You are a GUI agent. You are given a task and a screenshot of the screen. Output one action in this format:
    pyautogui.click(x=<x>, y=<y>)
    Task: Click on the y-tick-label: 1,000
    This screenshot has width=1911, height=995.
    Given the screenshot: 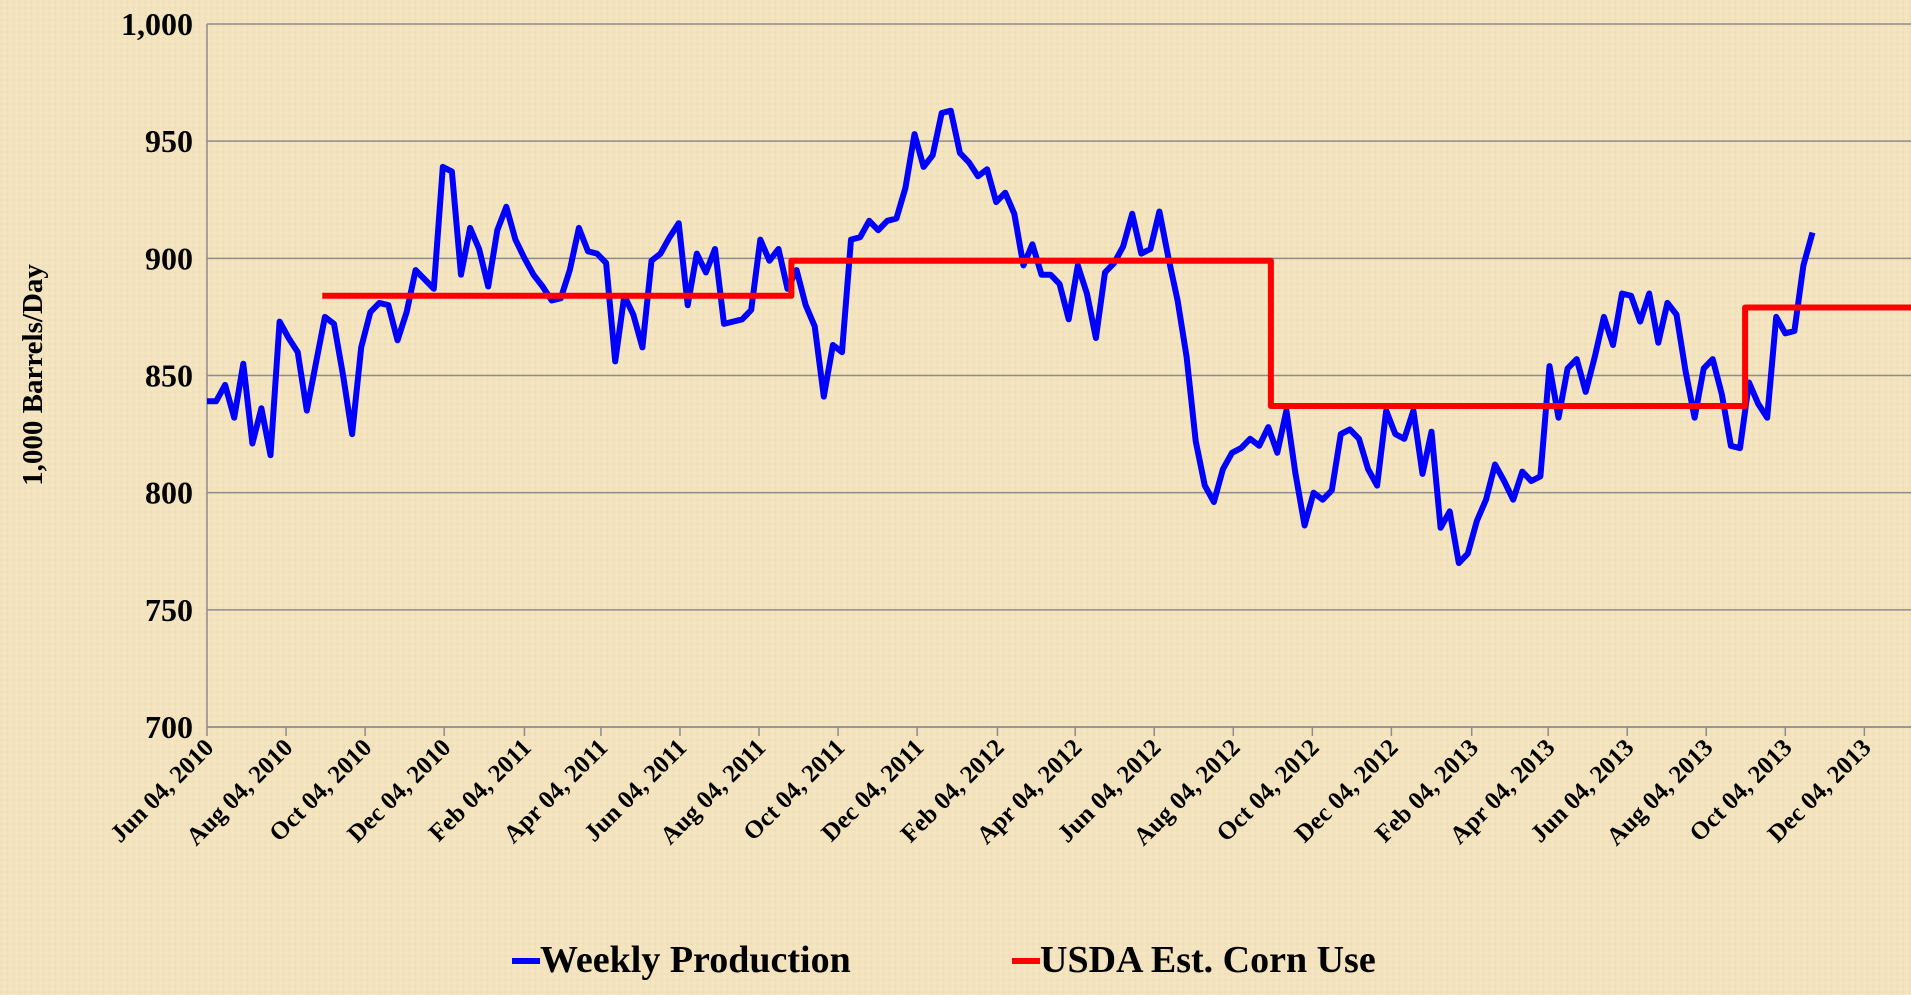 What is the action you would take?
    pyautogui.click(x=157, y=24)
    